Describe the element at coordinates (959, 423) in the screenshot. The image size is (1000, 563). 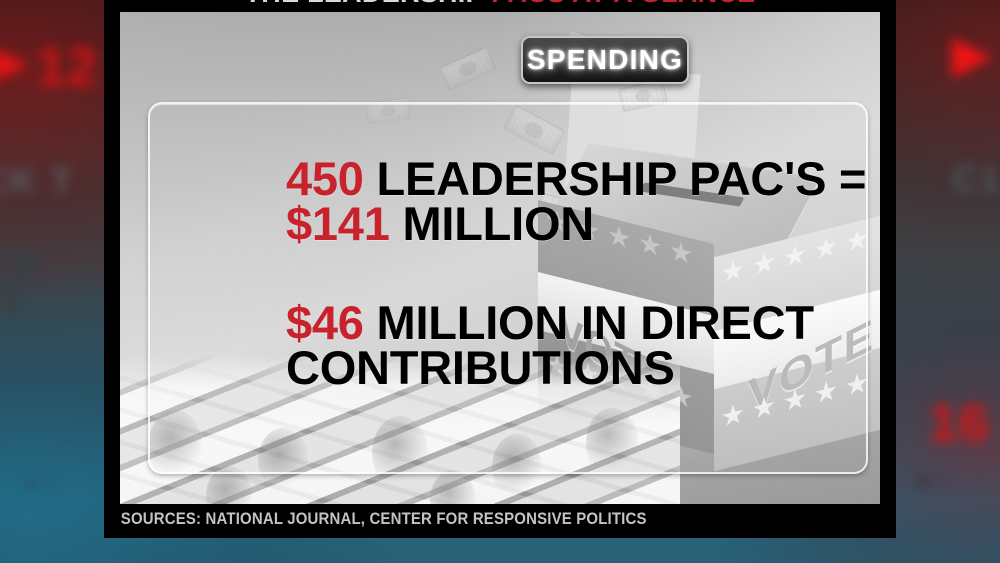
I see `background-number-16: 16` at that location.